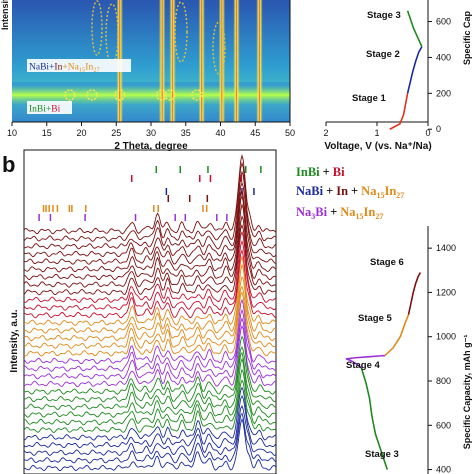 Image resolution: width=474 pixels, height=474 pixels. I want to click on legend-inbi: InBi, so click(308, 172).